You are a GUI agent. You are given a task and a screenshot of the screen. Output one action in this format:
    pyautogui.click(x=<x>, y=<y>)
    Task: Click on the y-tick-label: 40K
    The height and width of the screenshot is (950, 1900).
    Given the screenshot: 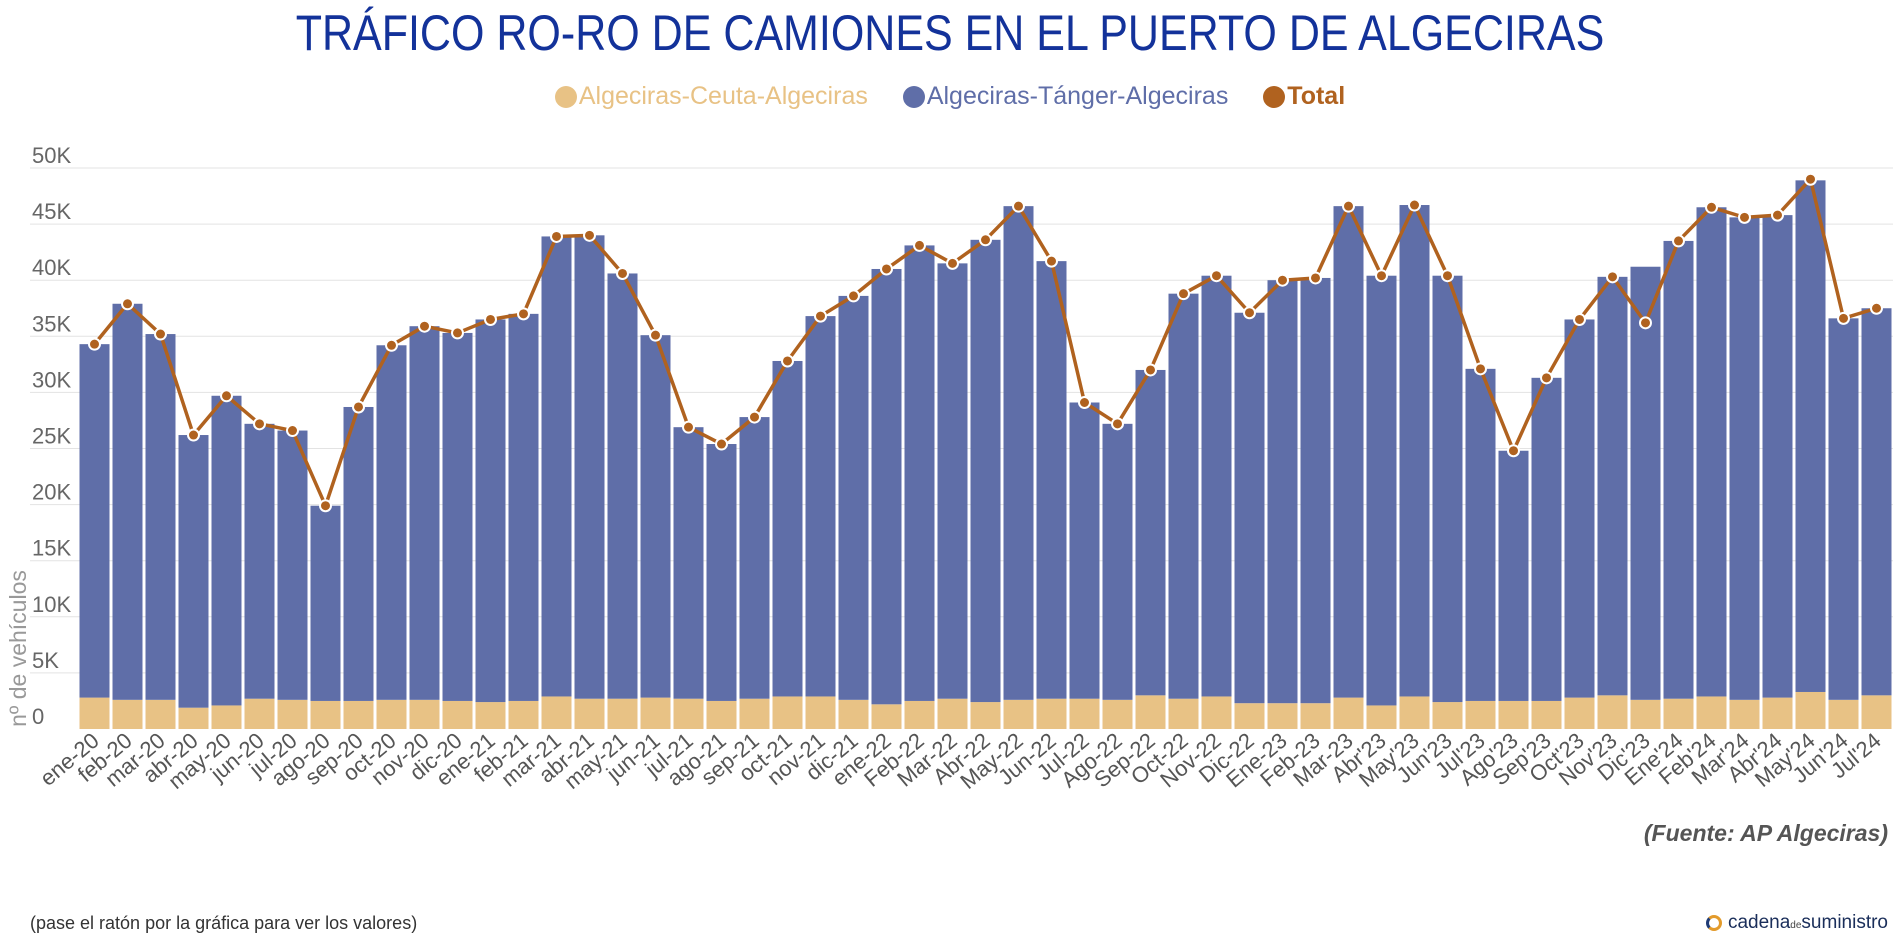 What is the action you would take?
    pyautogui.click(x=51, y=267)
    